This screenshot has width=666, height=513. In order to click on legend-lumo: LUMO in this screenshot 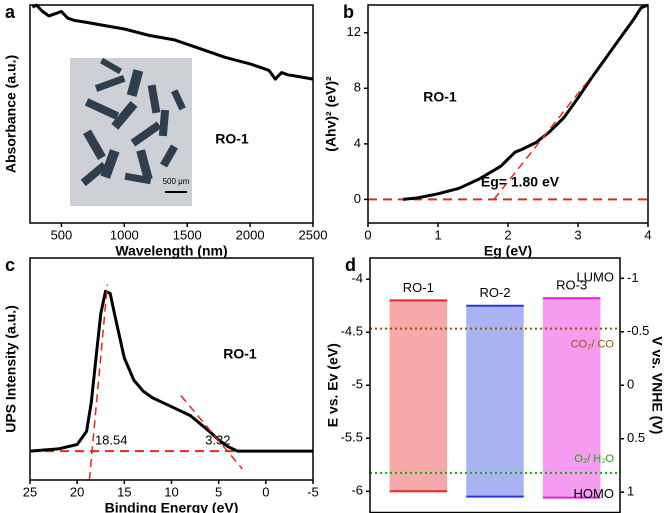, I will do `click(595, 276)`.